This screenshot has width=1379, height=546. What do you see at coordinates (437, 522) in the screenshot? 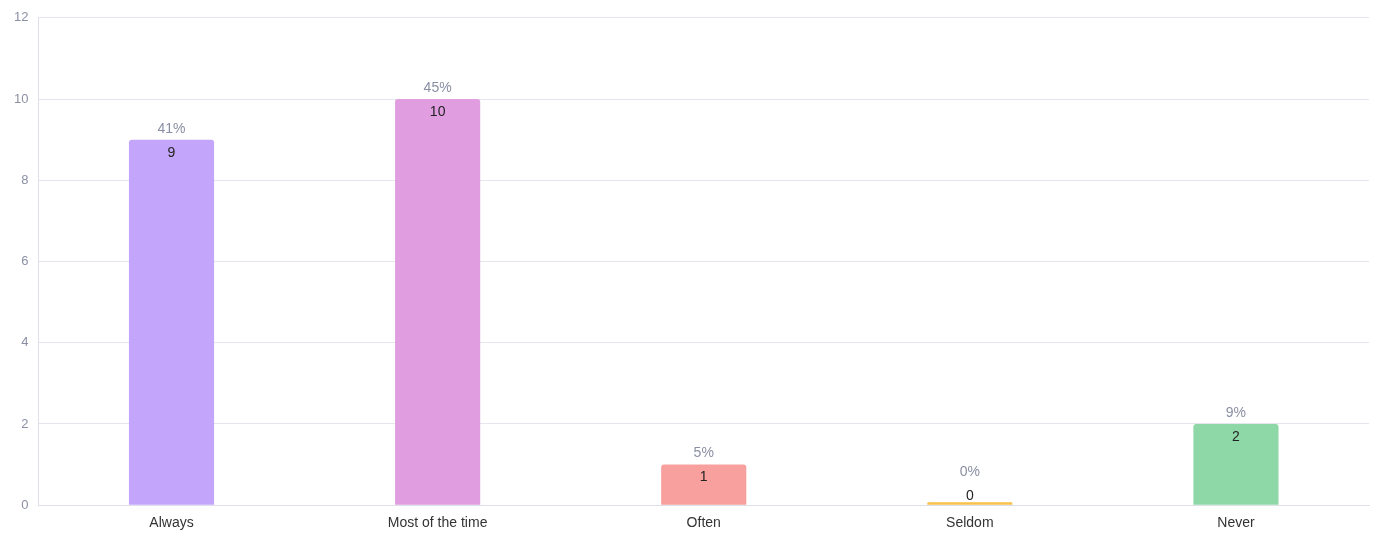
I see `x-tick-label: Most of the time` at bounding box center [437, 522].